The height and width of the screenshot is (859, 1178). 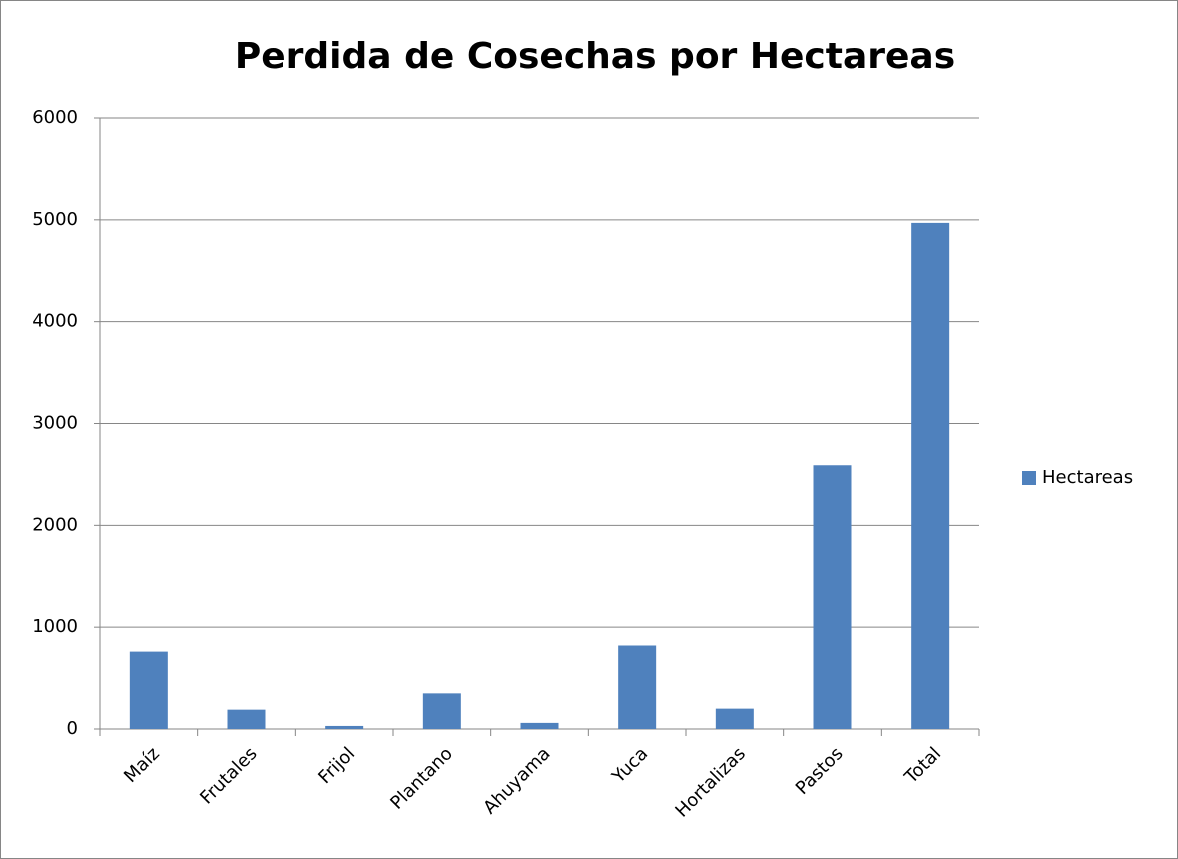 What do you see at coordinates (72, 728) in the screenshot?
I see `y-tick-label: 0` at bounding box center [72, 728].